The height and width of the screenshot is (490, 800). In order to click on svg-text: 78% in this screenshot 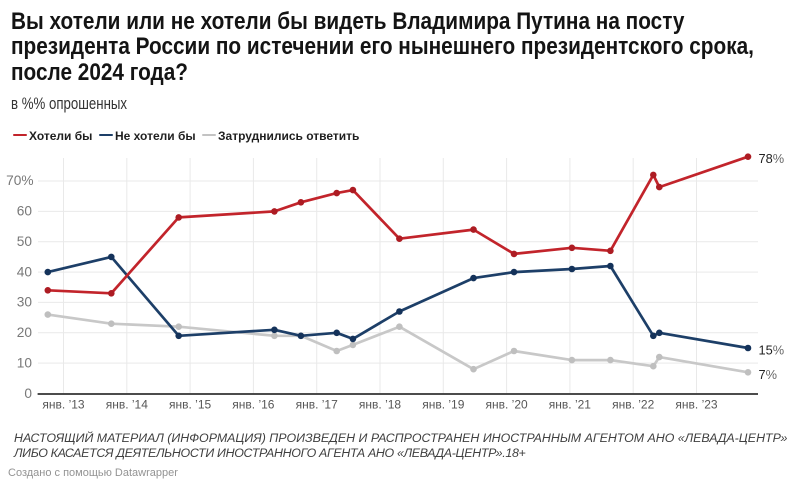, I will do `click(772, 158)`.